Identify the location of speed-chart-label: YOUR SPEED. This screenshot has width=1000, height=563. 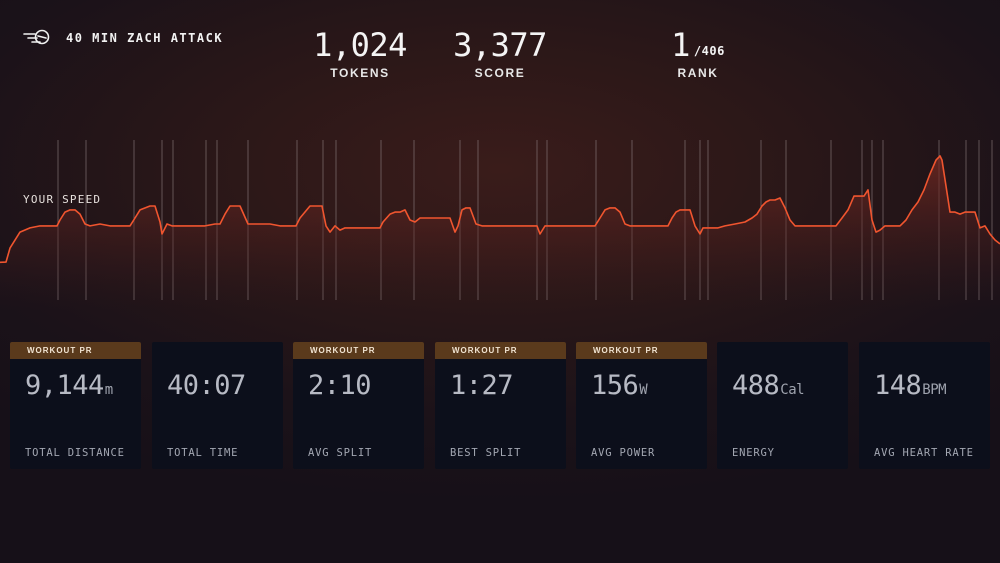
(62, 199).